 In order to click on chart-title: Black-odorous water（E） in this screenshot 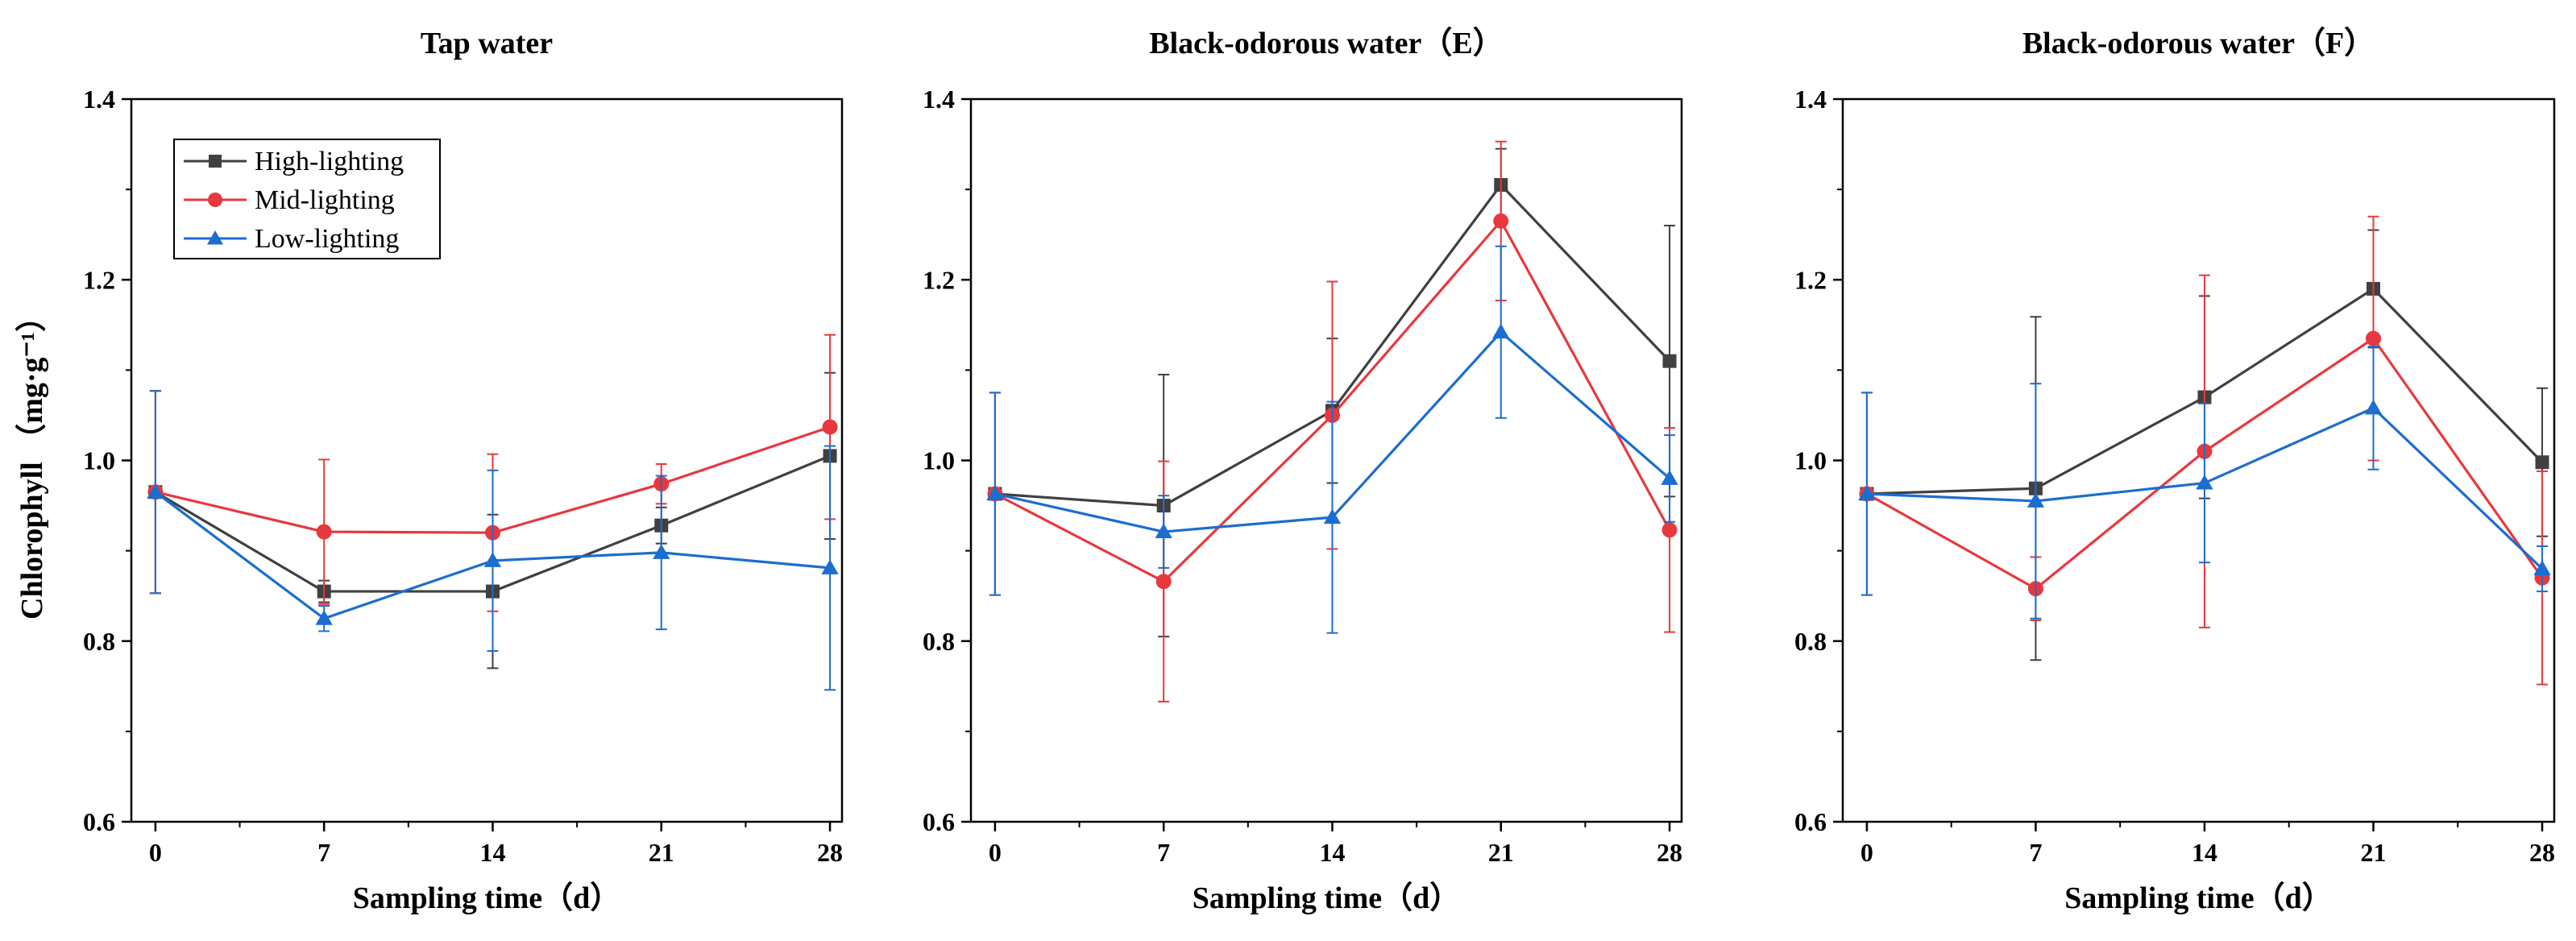, I will do `click(1326, 43)`.